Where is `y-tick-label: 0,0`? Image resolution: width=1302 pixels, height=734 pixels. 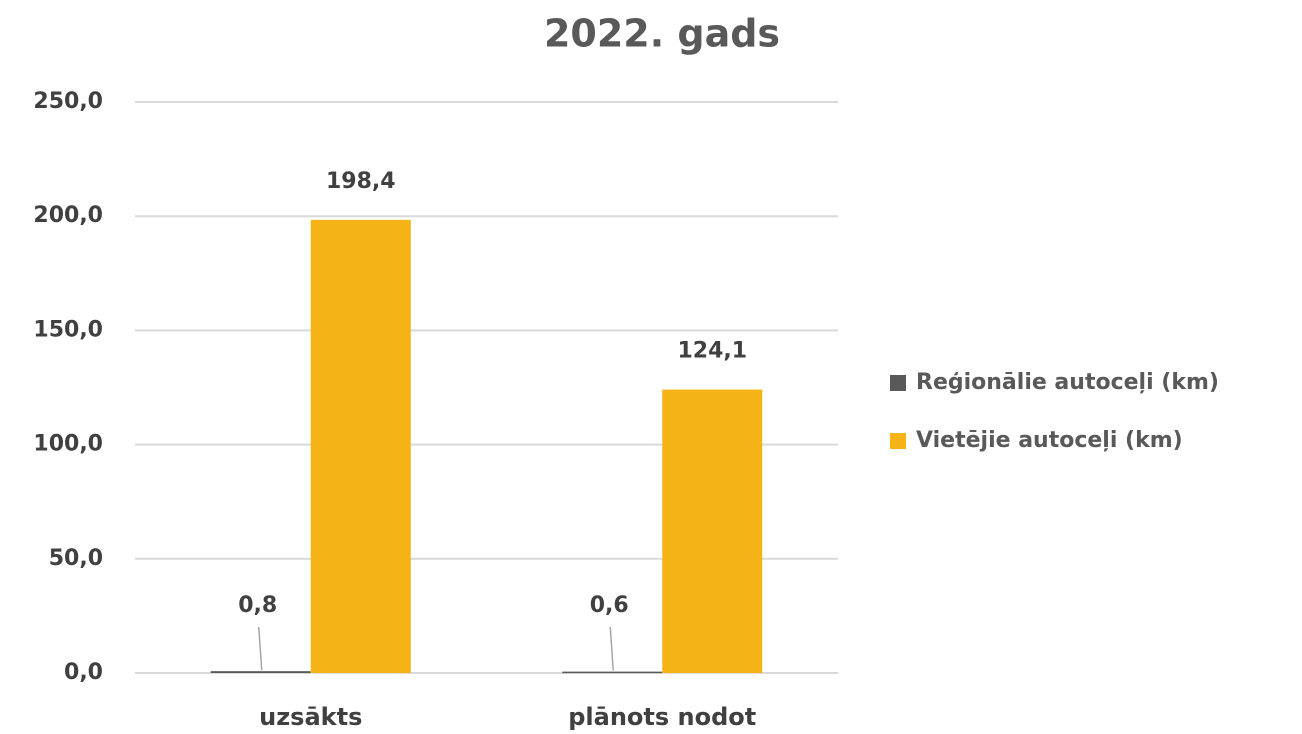
y-tick-label: 0,0 is located at coordinates (83, 672).